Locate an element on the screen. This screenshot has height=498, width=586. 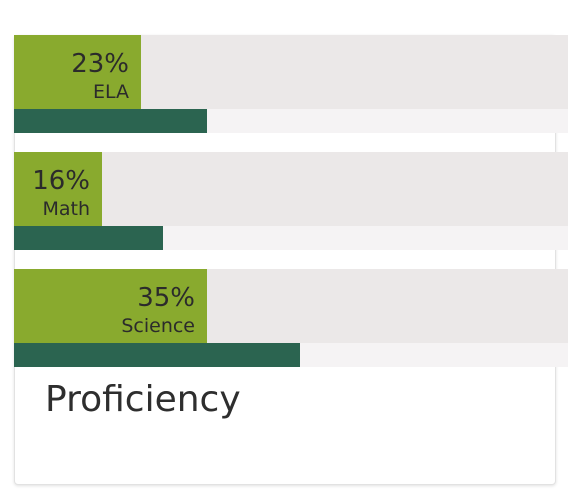
category-label-ela: ELA is located at coordinates (110, 92).